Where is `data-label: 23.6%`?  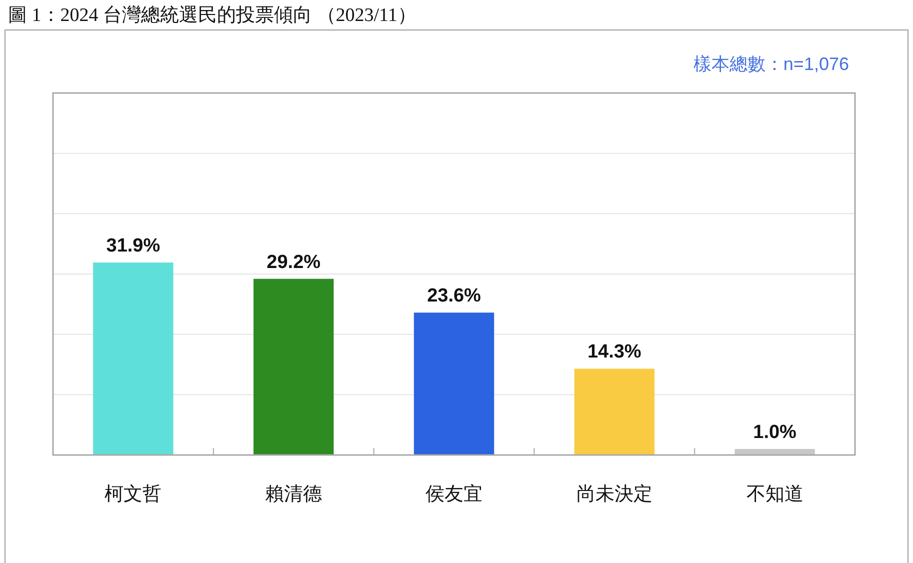
data-label: 23.6% is located at coordinates (454, 296).